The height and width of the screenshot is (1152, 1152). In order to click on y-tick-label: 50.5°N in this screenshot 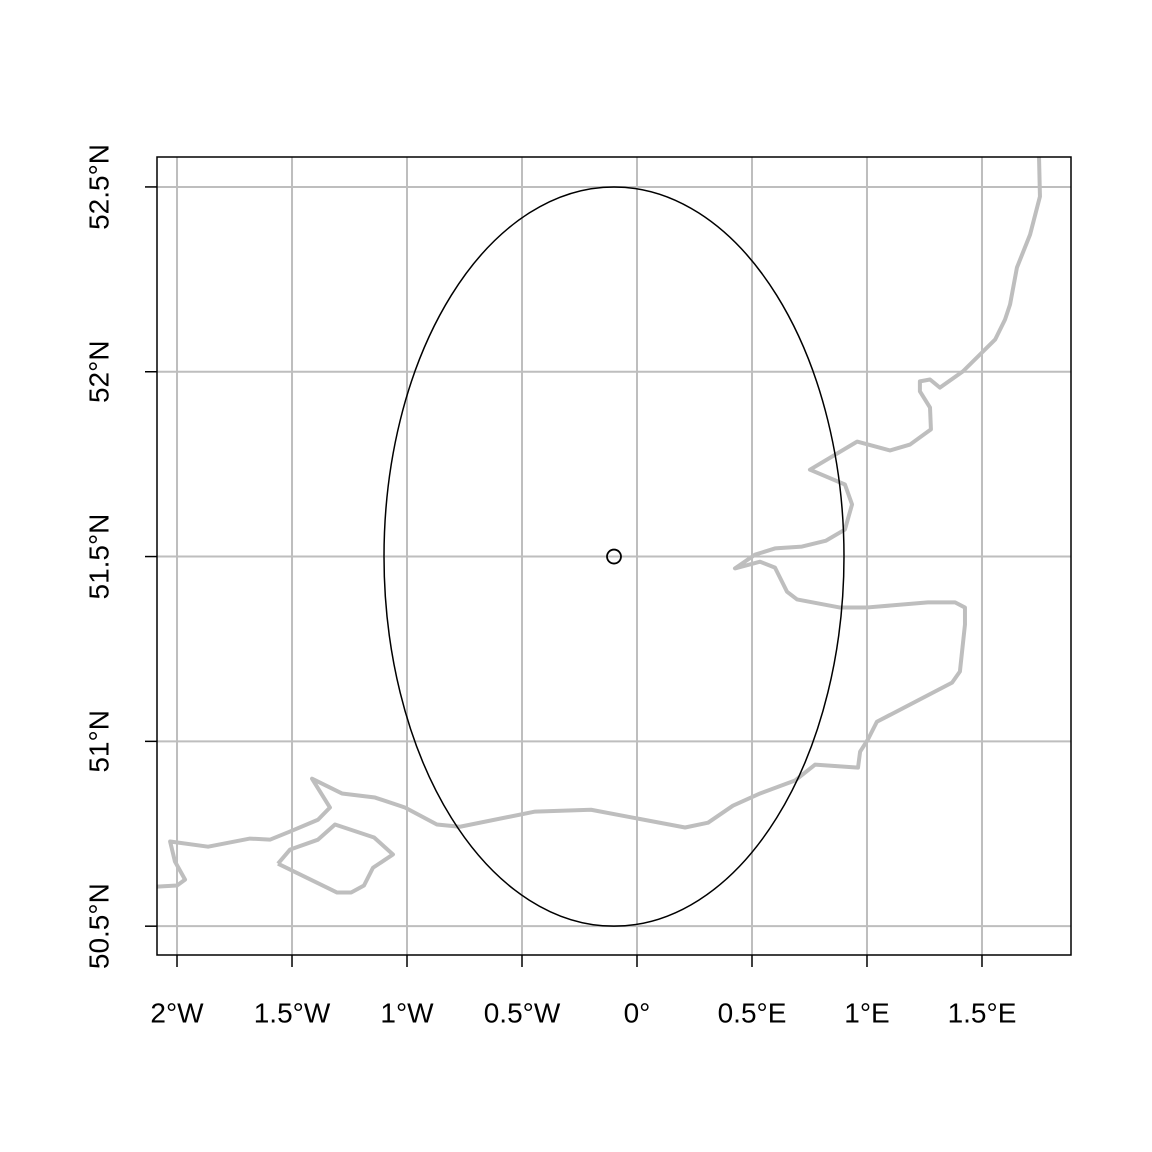, I will do `click(98, 926)`.